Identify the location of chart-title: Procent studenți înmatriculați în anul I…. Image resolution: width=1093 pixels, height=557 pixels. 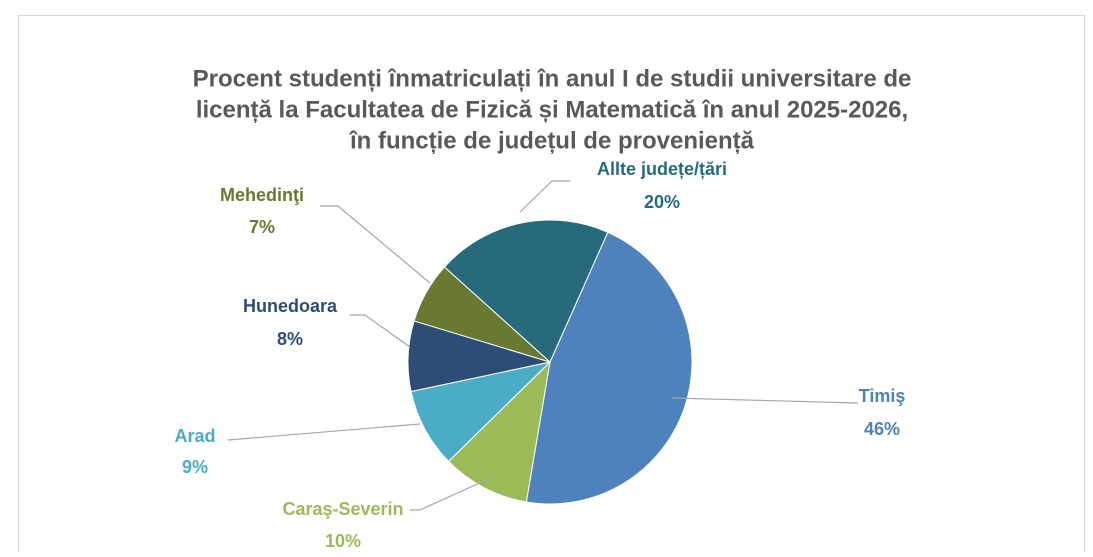
(552, 78).